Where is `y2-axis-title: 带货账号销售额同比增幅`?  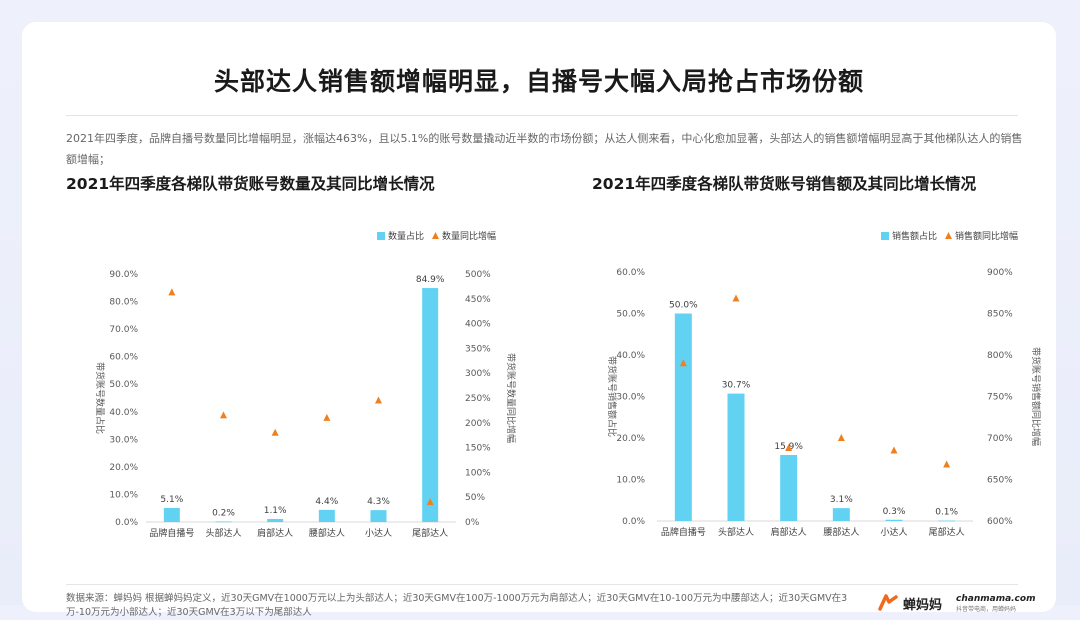 y2-axis-title: 带货账号销售额同比增幅 is located at coordinates (1036, 396).